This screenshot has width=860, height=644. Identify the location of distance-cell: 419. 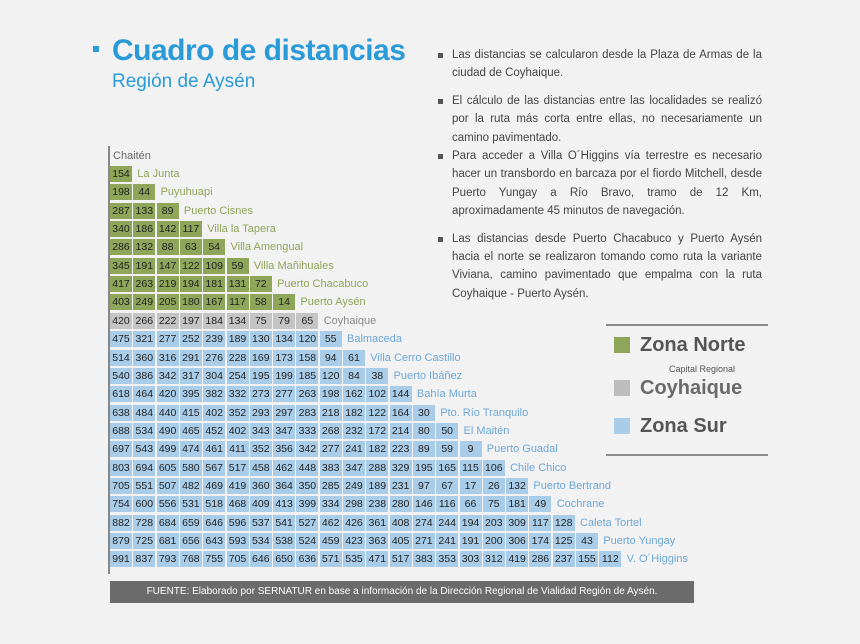
(237, 485).